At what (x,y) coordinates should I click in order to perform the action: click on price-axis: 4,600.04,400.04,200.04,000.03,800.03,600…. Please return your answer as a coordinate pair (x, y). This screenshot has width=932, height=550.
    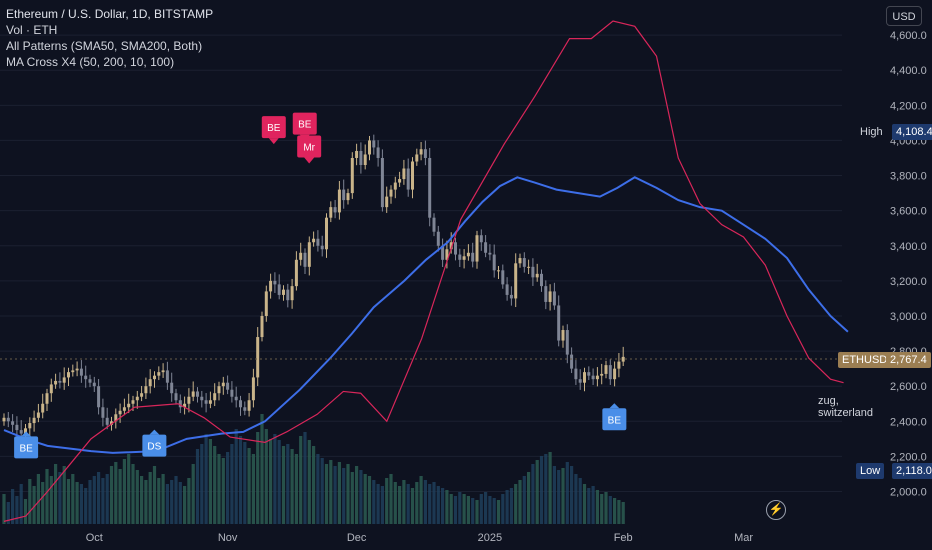
    Looking at the image, I should click on (908, 264).